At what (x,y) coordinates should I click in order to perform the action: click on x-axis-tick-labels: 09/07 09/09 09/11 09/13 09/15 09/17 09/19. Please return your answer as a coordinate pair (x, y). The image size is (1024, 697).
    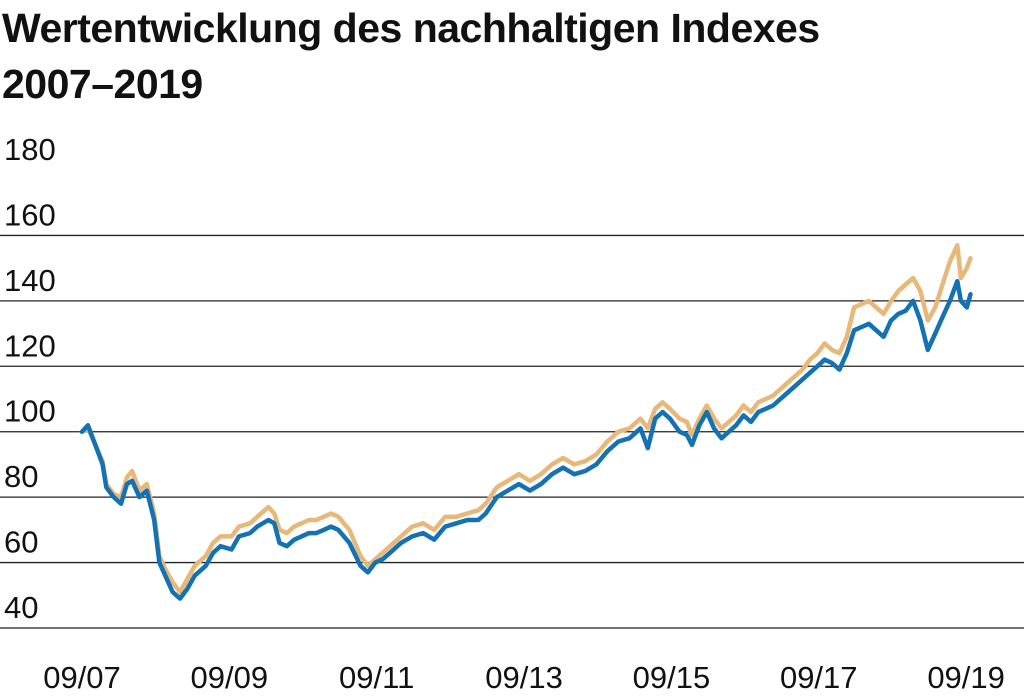
    Looking at the image, I should click on (524, 677).